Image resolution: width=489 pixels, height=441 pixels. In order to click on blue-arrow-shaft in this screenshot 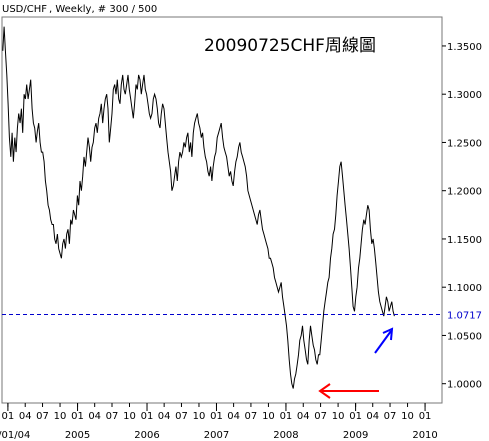, I will do `click(383, 342)`.